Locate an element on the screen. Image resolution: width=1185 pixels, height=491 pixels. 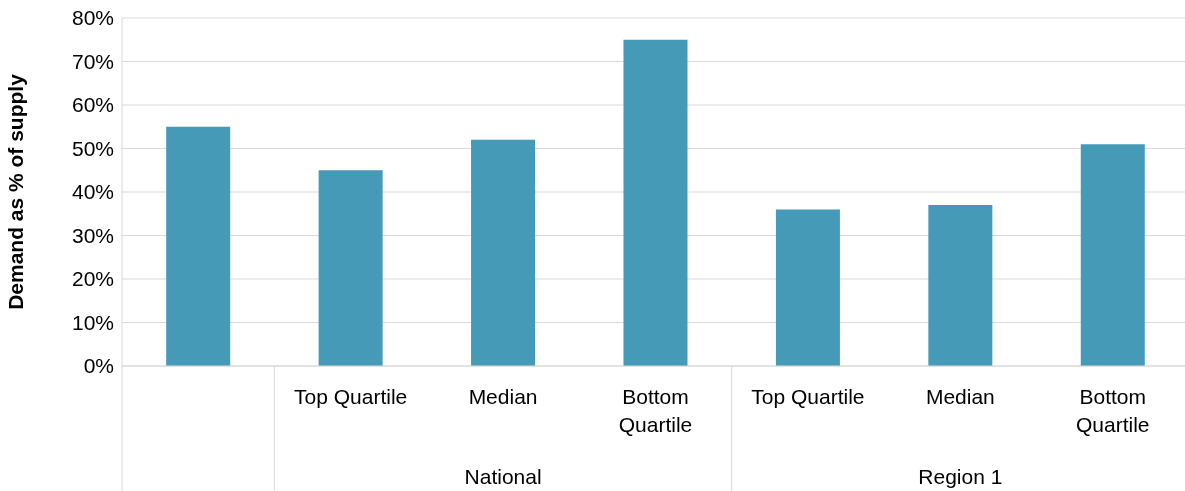
y-tick-label: 60% is located at coordinates (92, 105).